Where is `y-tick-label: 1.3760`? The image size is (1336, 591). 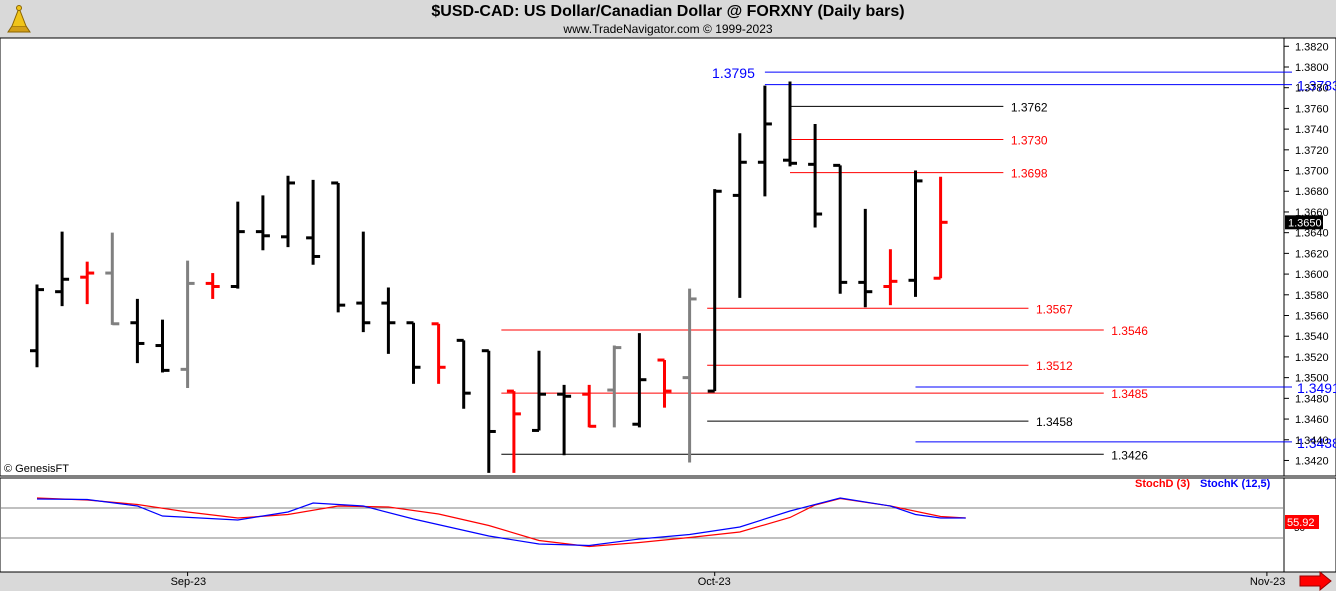
y-tick-label: 1.3760 is located at coordinates (1312, 109).